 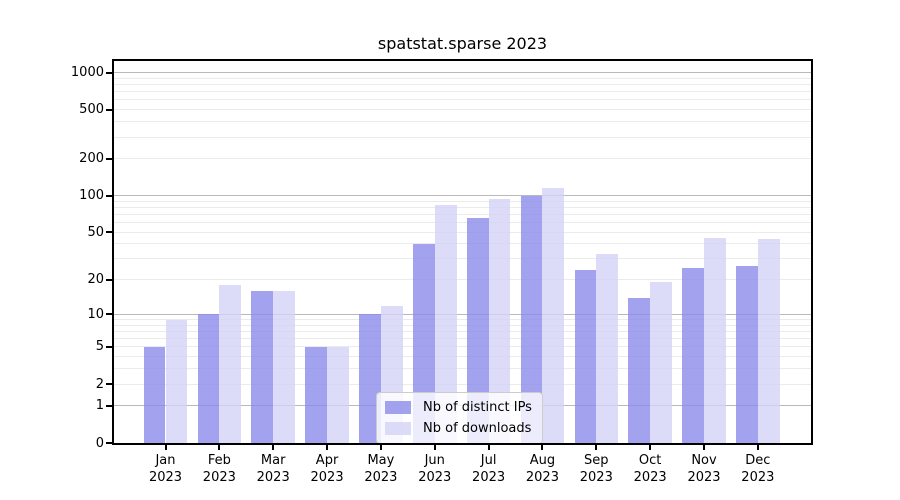 What do you see at coordinates (273, 469) in the screenshot?
I see `x-tick-label: Mar 2023` at bounding box center [273, 469].